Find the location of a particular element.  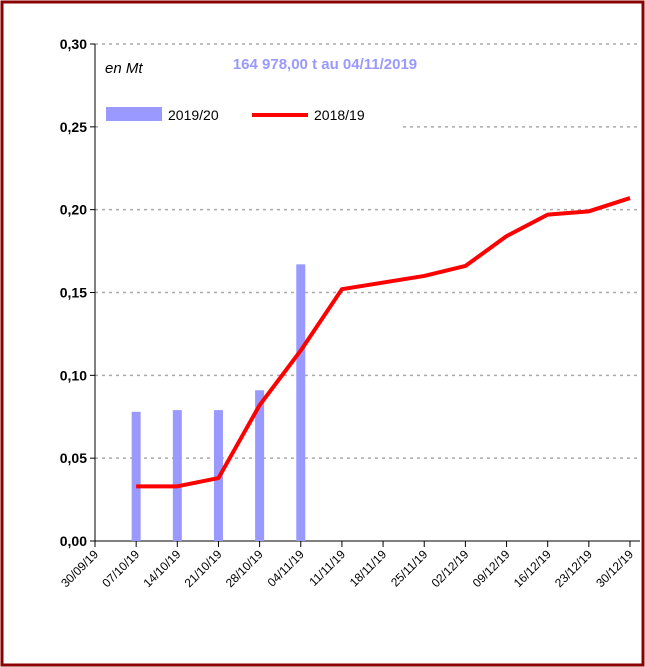

chart-title: 164 978,00 t au 04/11/2019 is located at coordinates (325, 64).